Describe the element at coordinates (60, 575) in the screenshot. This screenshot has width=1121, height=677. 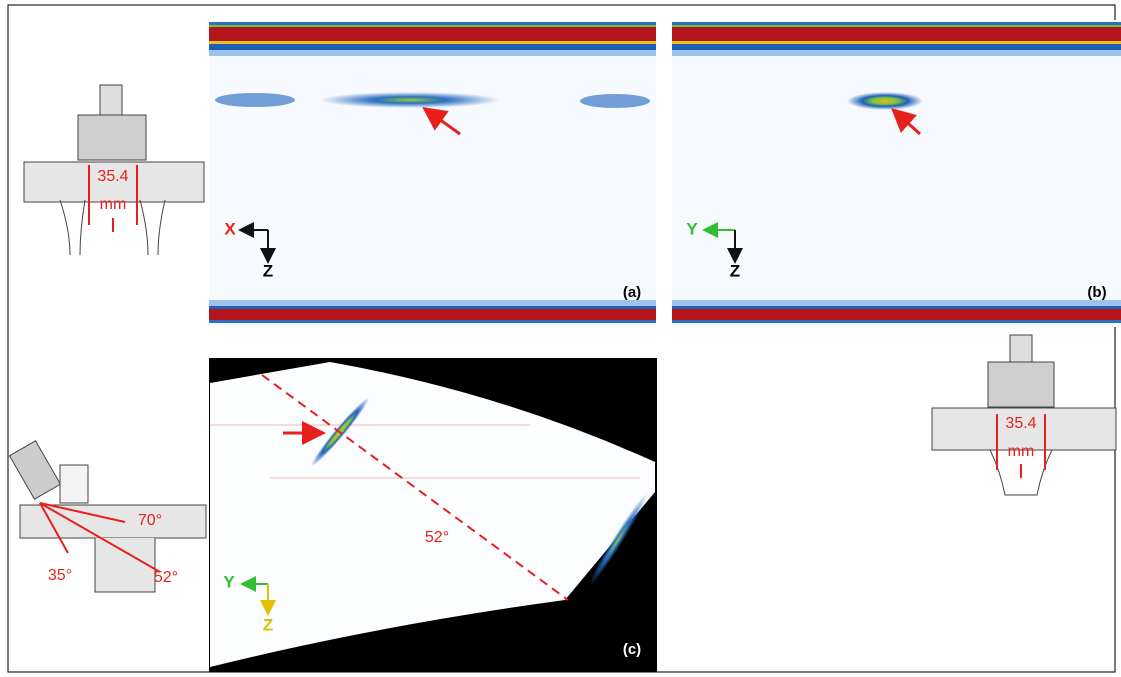
I see `angle-label: 35°` at that location.